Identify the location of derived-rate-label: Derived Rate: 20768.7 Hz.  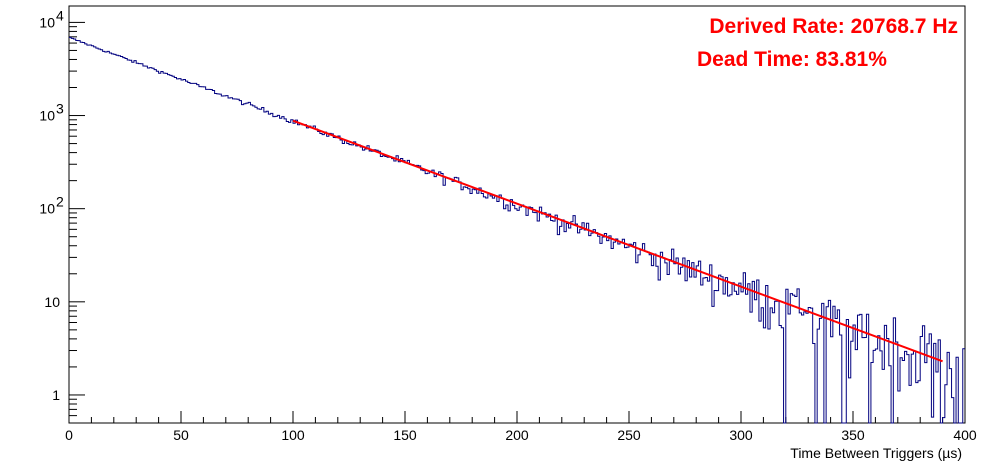
(833, 26).